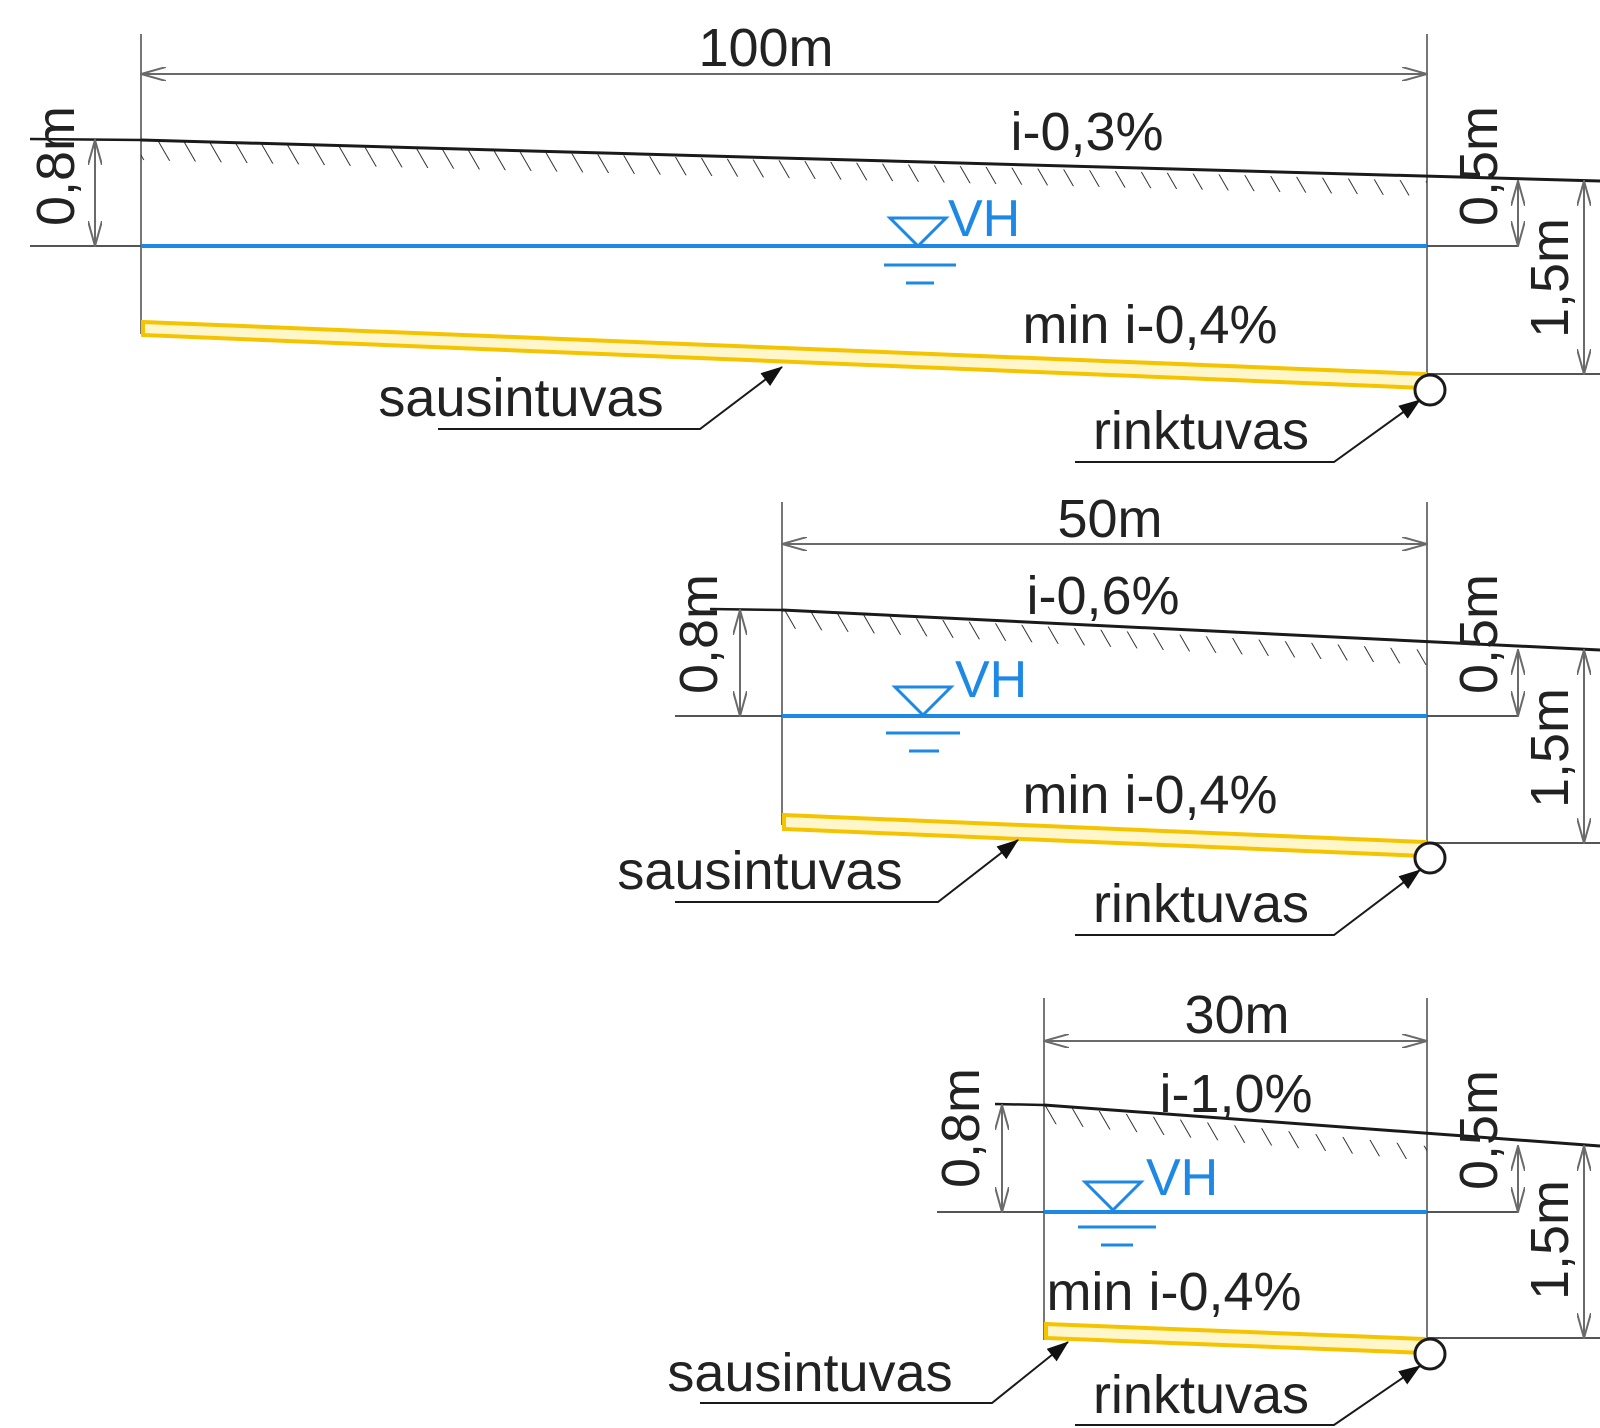 The width and height of the screenshot is (1600, 1428). What do you see at coordinates (765, 48) in the screenshot?
I see `width-label: 100m` at bounding box center [765, 48].